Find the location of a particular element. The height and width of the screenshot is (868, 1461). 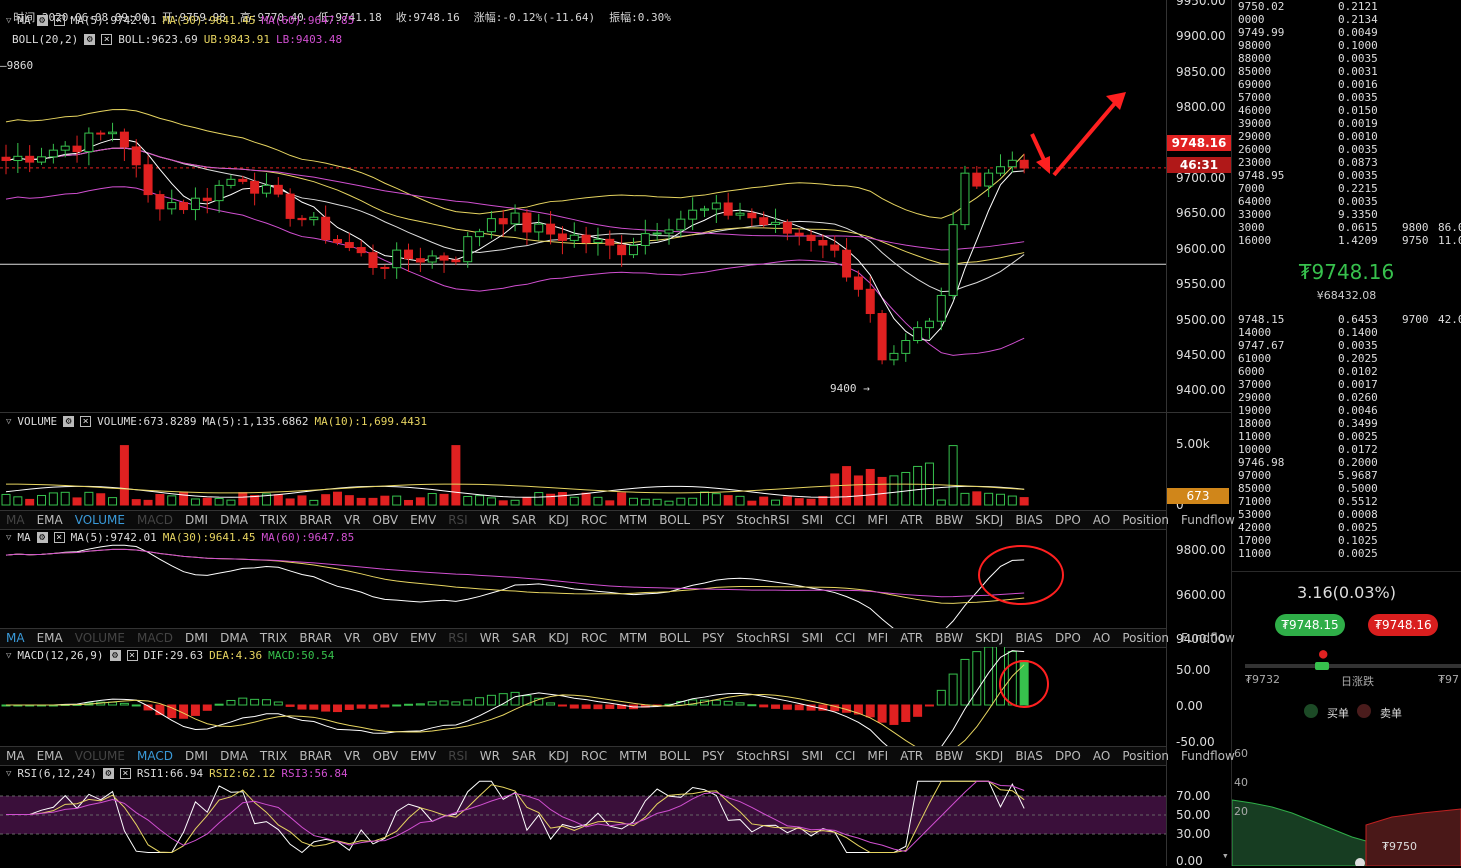

orderbook-row: 6000 0.0102 is located at coordinates (1346, 371).